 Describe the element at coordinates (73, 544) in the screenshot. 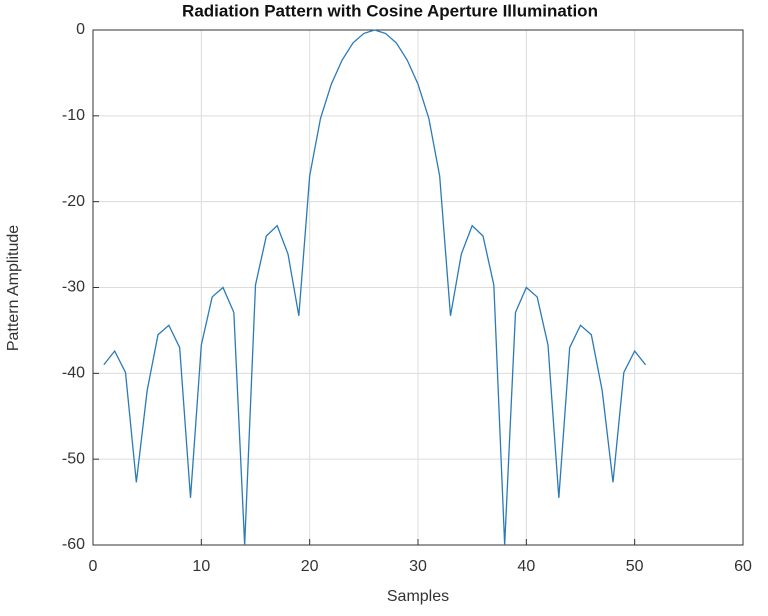

I see `y-tick-label: -60` at that location.